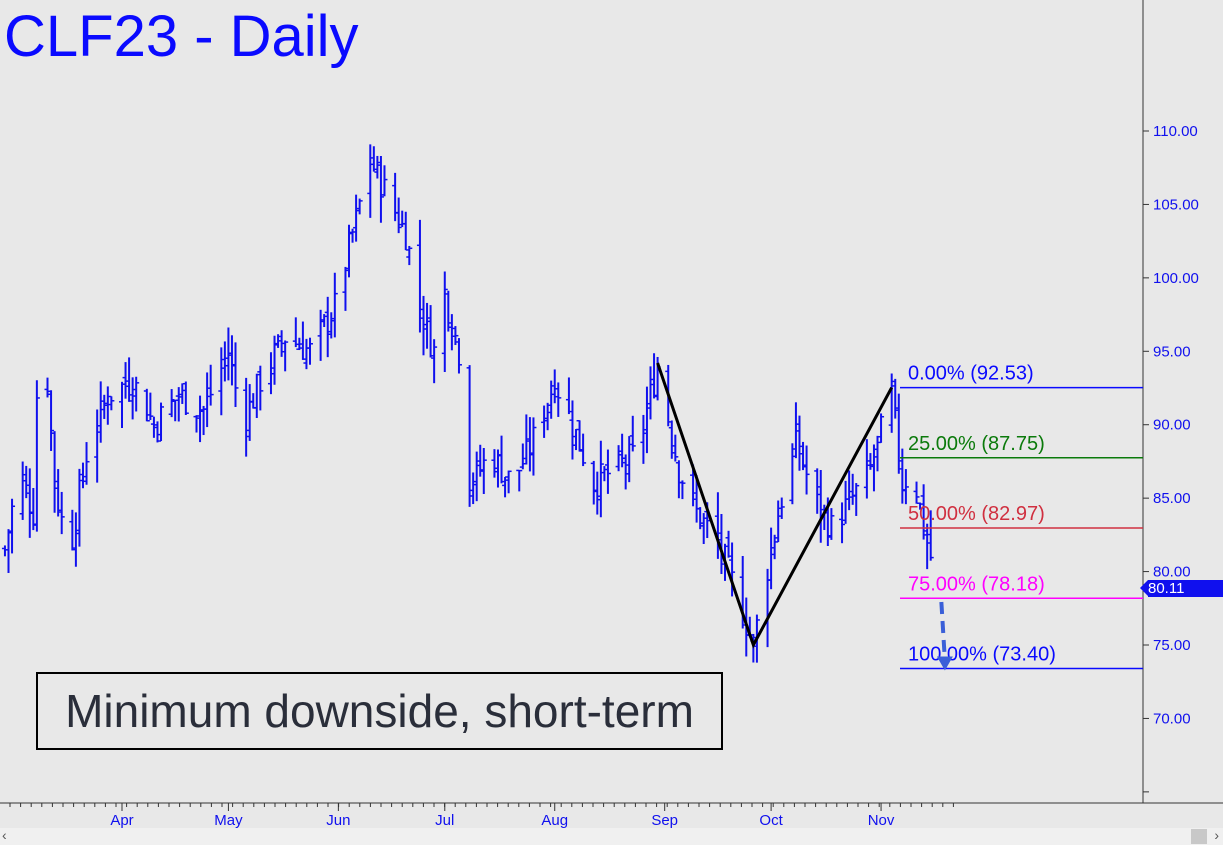 This screenshot has width=1223, height=845. I want to click on arrow-head-icon, so click(944, 663).